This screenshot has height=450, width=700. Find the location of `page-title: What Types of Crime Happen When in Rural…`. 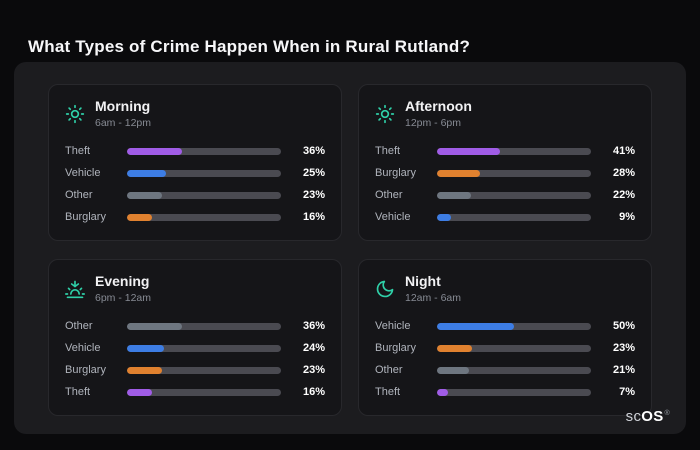

page-title: What Types of Crime Happen When in Rural… is located at coordinates (249, 47).